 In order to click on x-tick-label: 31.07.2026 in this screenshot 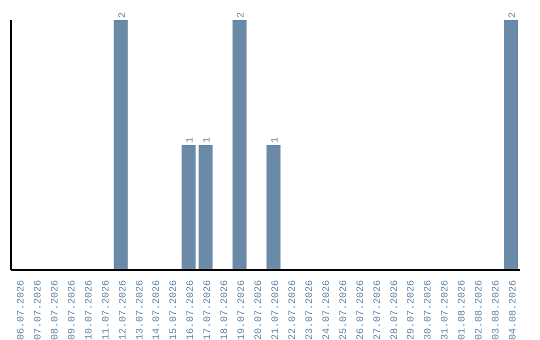, I will do `click(446, 310)`.